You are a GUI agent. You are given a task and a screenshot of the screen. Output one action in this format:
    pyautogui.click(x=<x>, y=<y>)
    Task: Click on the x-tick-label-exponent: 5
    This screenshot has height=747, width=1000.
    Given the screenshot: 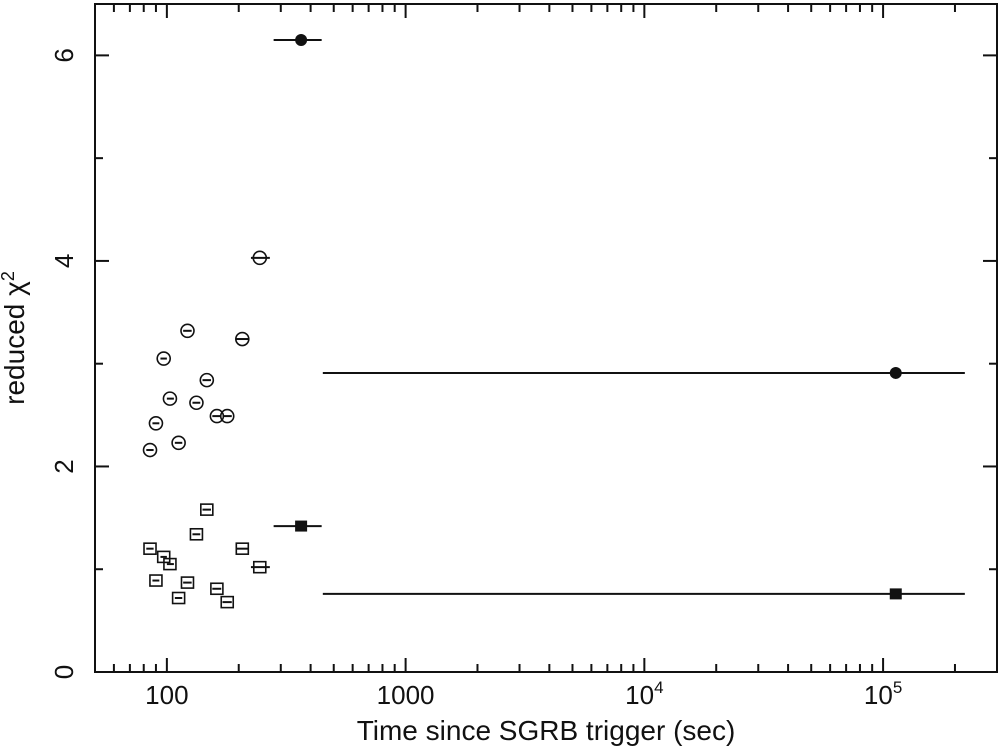 What is the action you would take?
    pyautogui.click(x=897, y=687)
    